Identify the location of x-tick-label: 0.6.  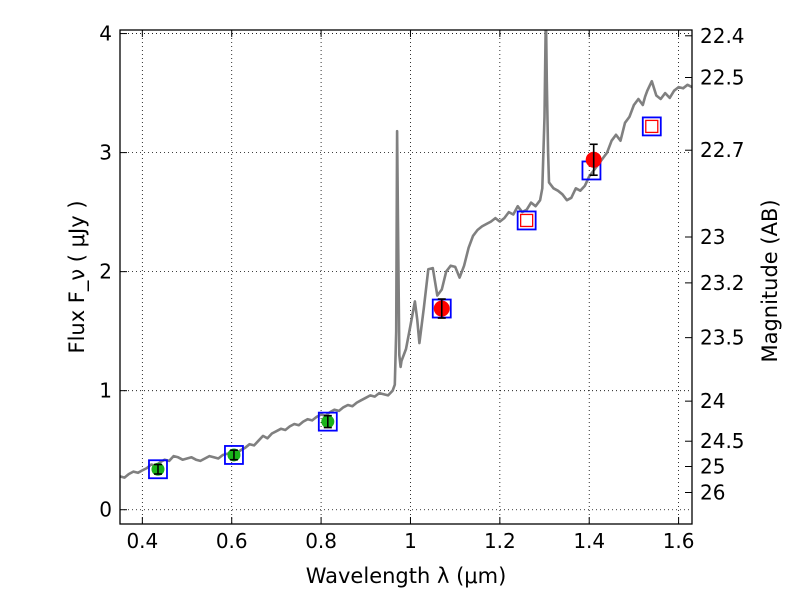
(232, 541).